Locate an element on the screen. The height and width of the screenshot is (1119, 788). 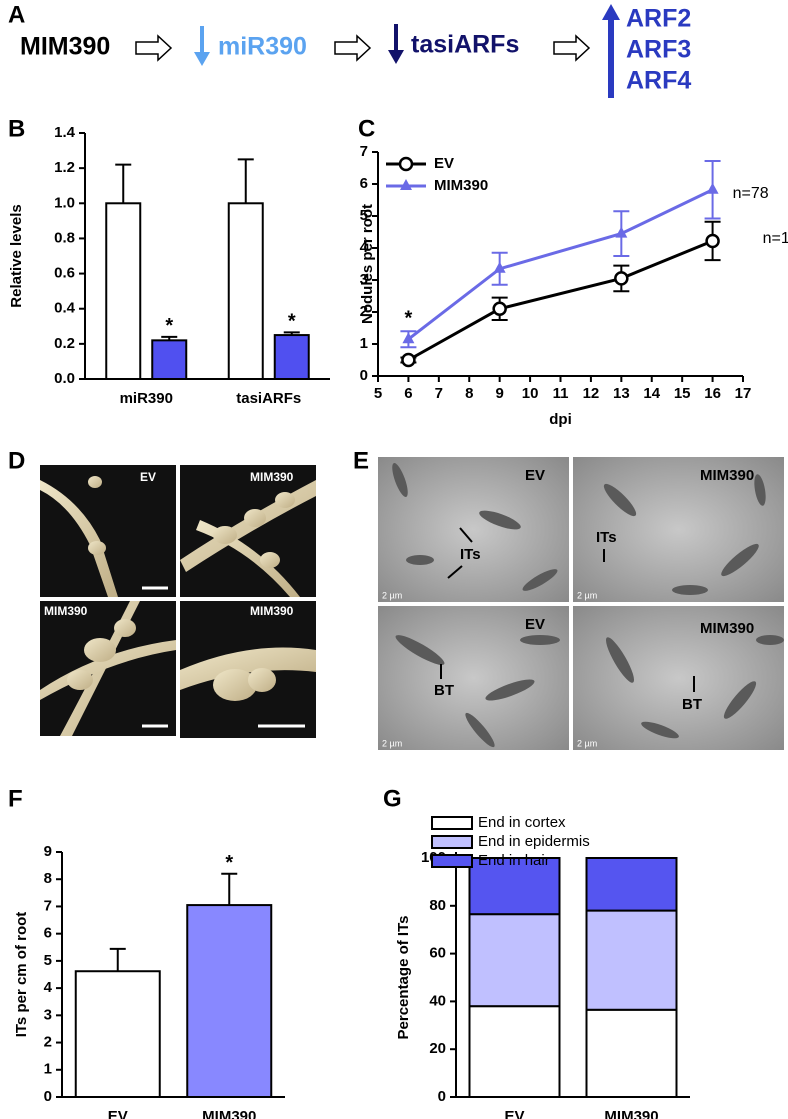
y-tick-label: 1 is located at coordinates (48, 1069).